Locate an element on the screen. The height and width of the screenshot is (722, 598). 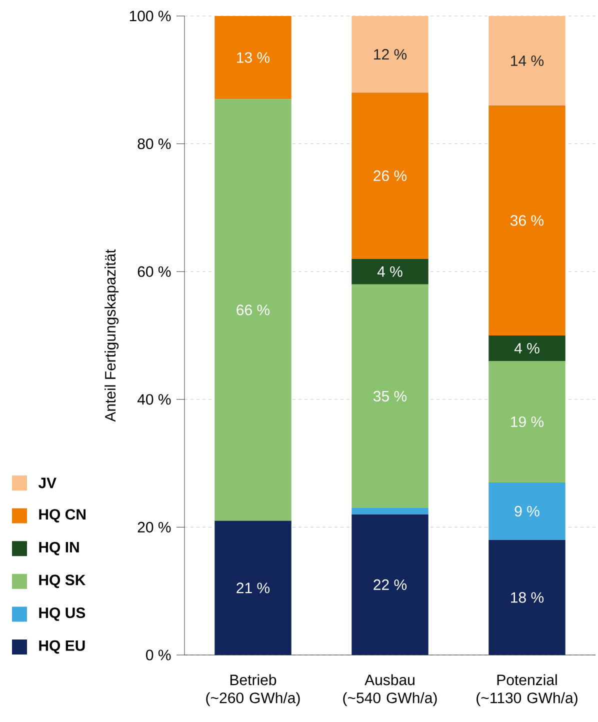
data-label: 9 % is located at coordinates (527, 511).